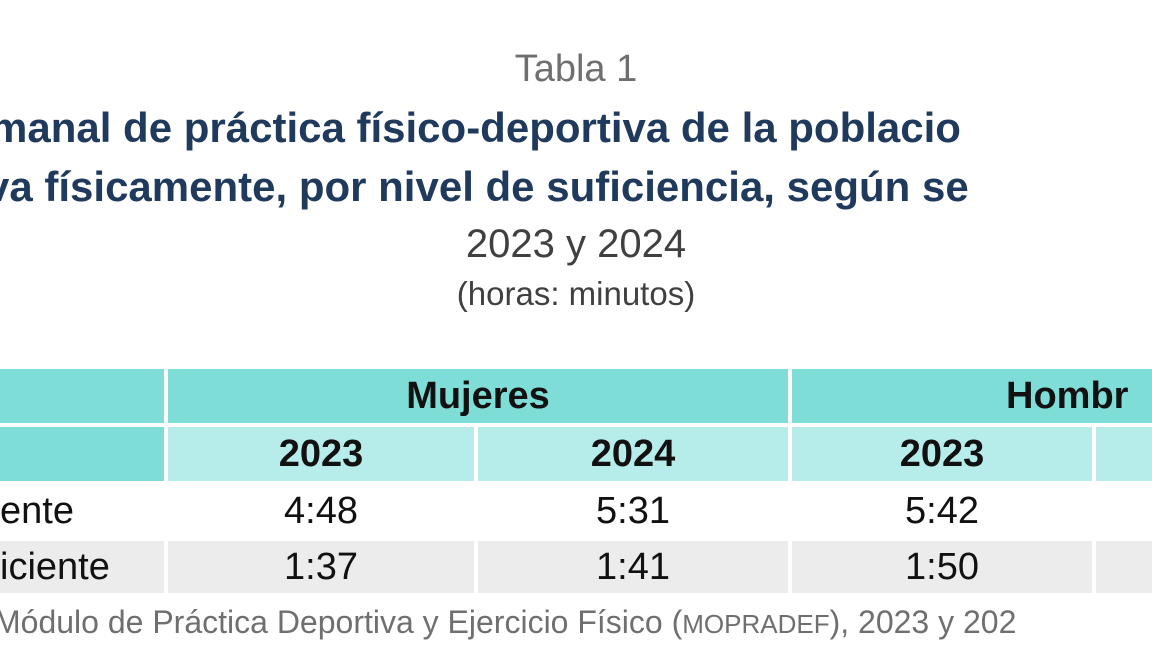 This screenshot has width=1152, height=648. Describe the element at coordinates (576, 244) in the screenshot. I see `table-period: 2023 y 2024` at that location.